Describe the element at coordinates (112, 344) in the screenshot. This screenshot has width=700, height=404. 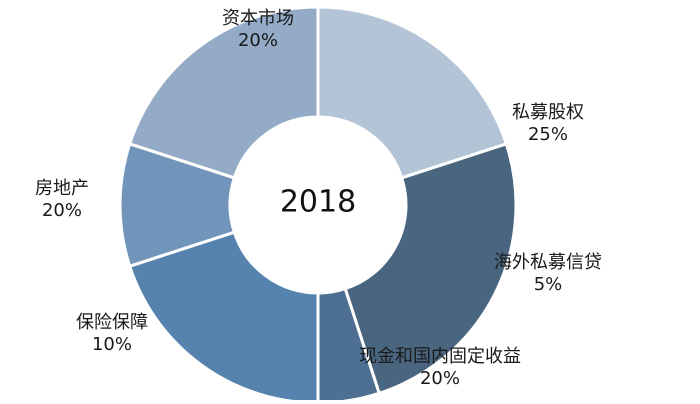
I see `slice-value-3: 10%` at that location.